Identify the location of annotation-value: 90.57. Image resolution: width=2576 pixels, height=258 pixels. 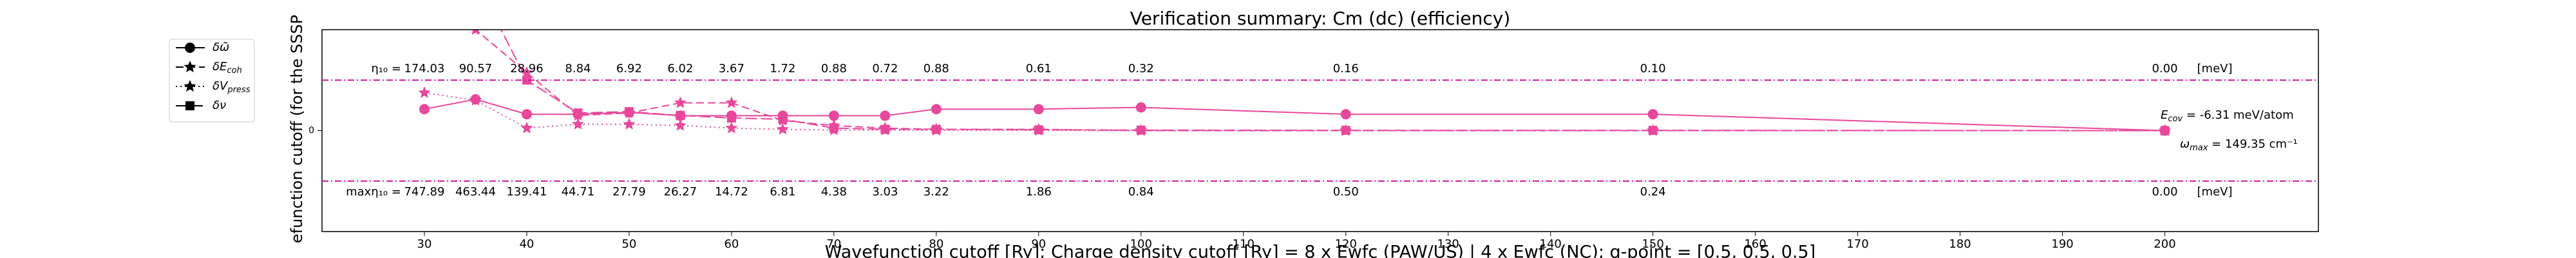
(476, 69).